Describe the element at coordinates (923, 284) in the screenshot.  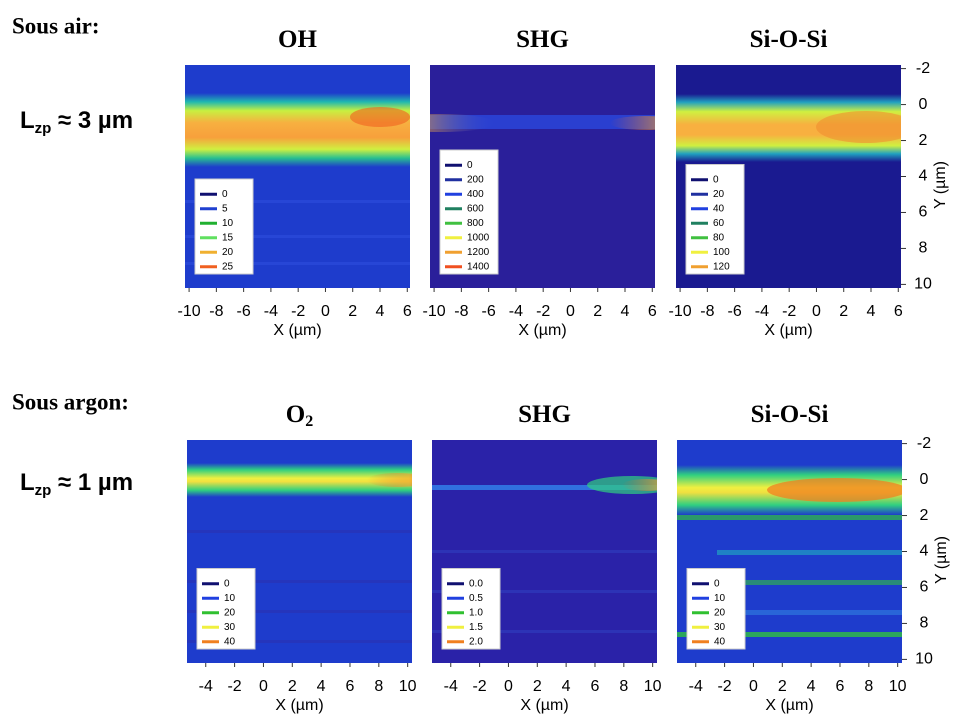
I see `y-tick-label: 10` at that location.